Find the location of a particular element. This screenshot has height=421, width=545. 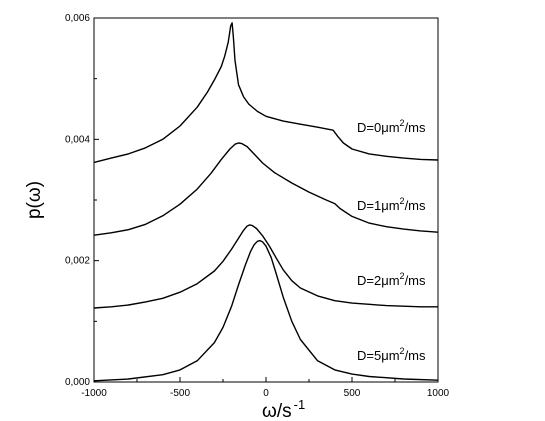

x-tick-label: 1000 is located at coordinates (438, 393).